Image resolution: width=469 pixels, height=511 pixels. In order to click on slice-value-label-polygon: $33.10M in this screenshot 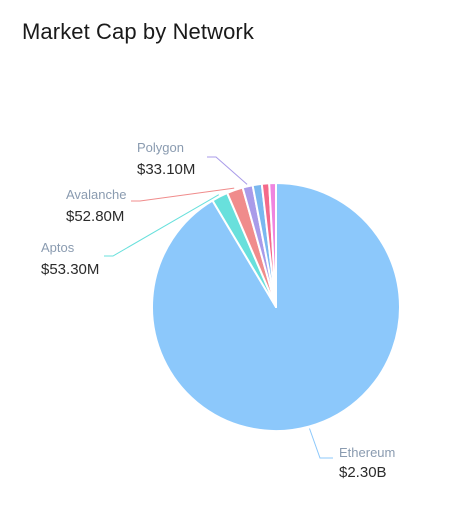, I will do `click(166, 169)`.